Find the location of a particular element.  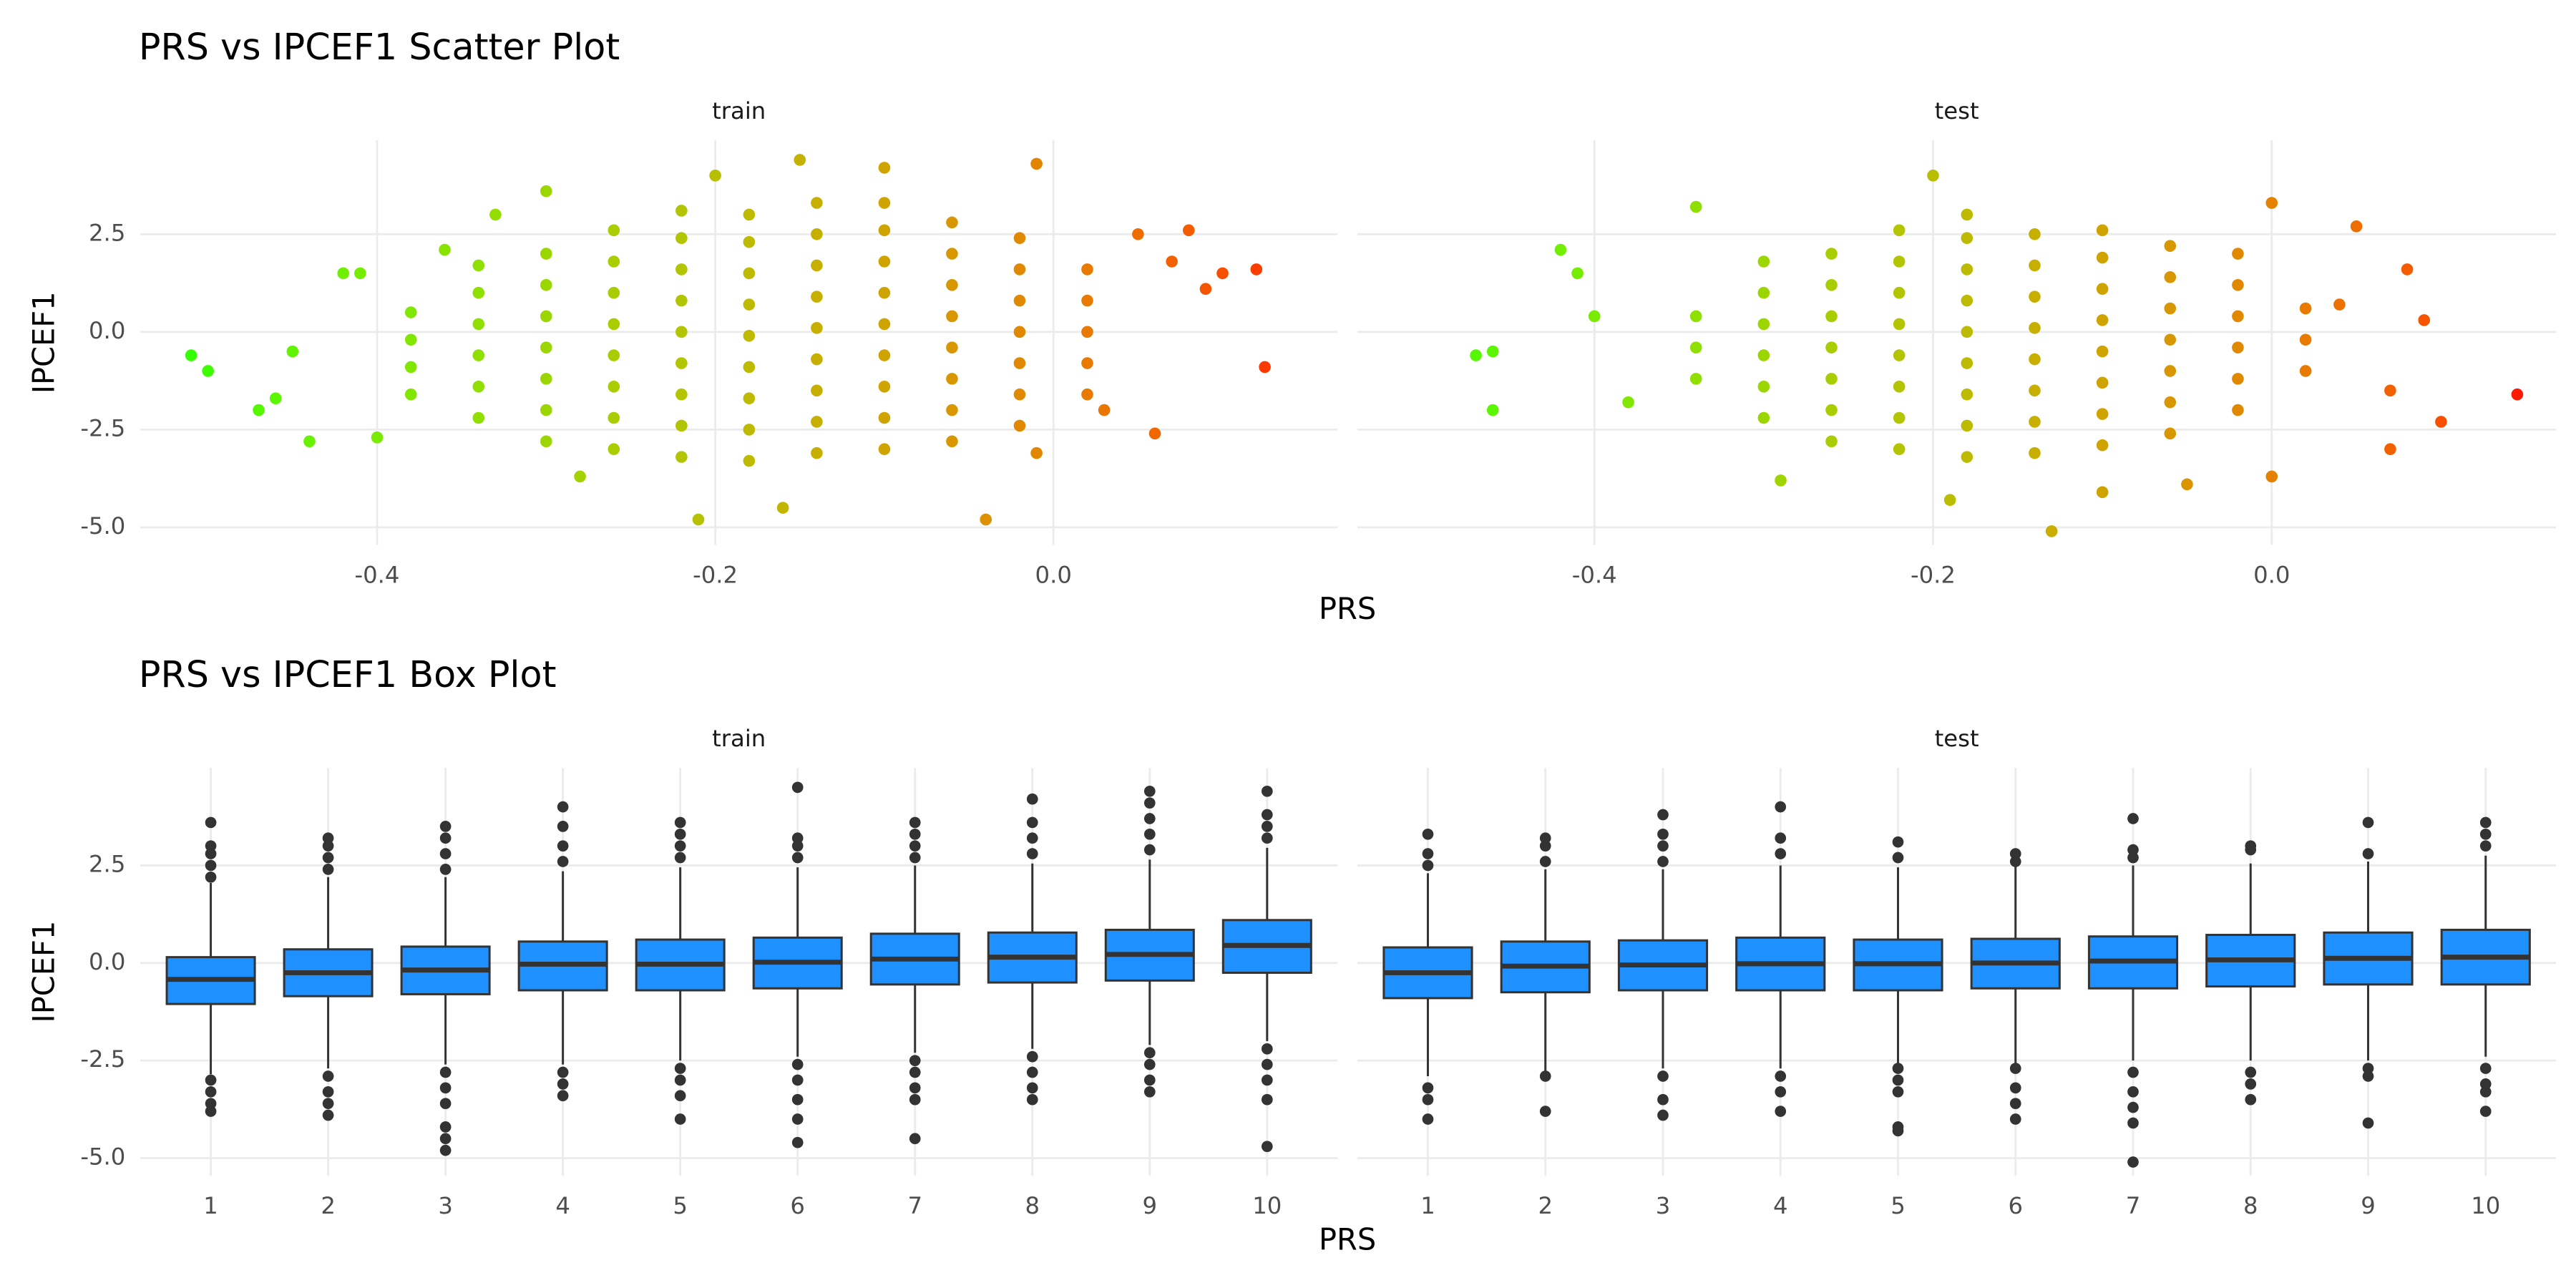

x-tick-label: 7 is located at coordinates (2133, 1205).